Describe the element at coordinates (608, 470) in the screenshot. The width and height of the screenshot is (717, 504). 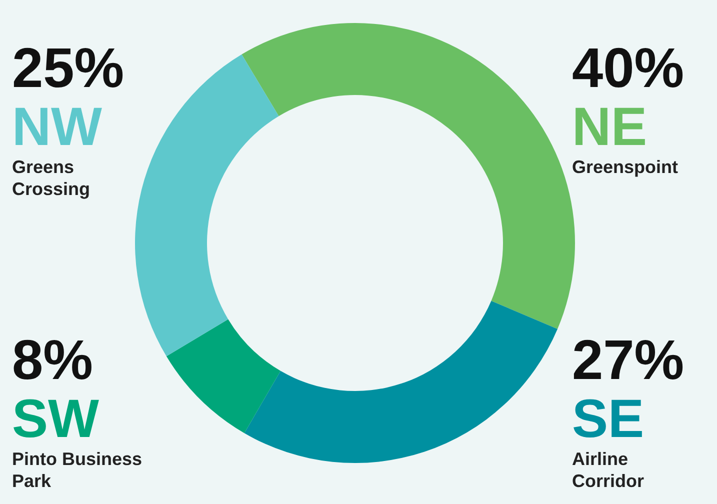
I see `text: Airline Corridor` at that location.